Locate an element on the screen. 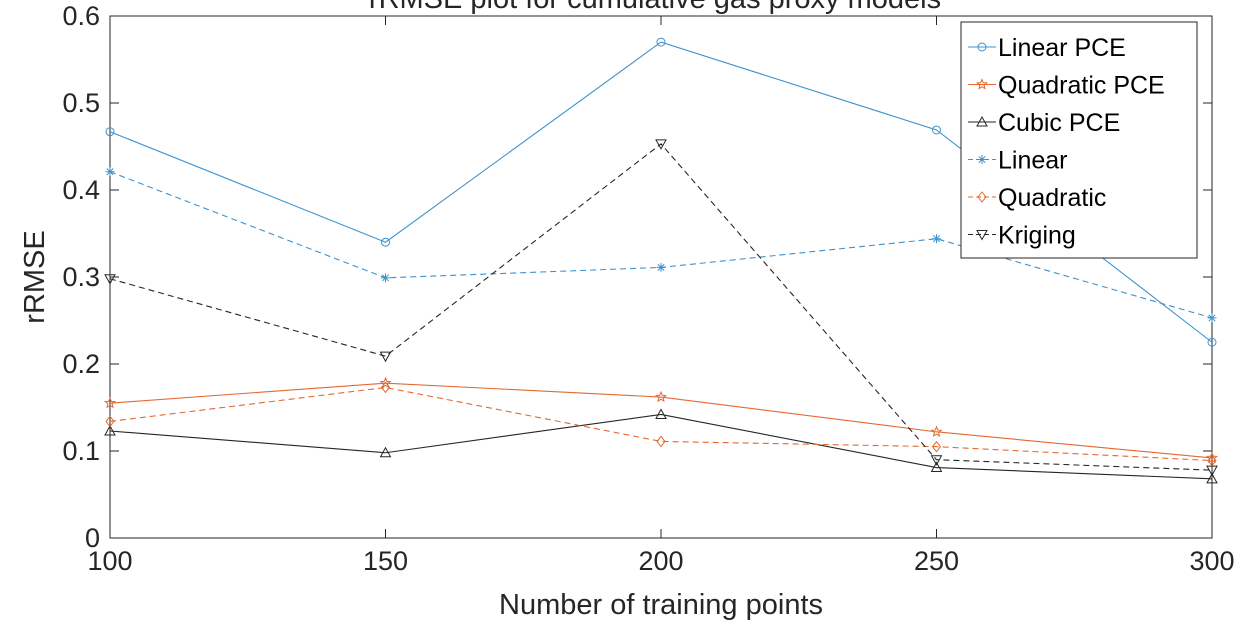 The height and width of the screenshot is (626, 1240). x-tick-label: 100 is located at coordinates (109, 561).